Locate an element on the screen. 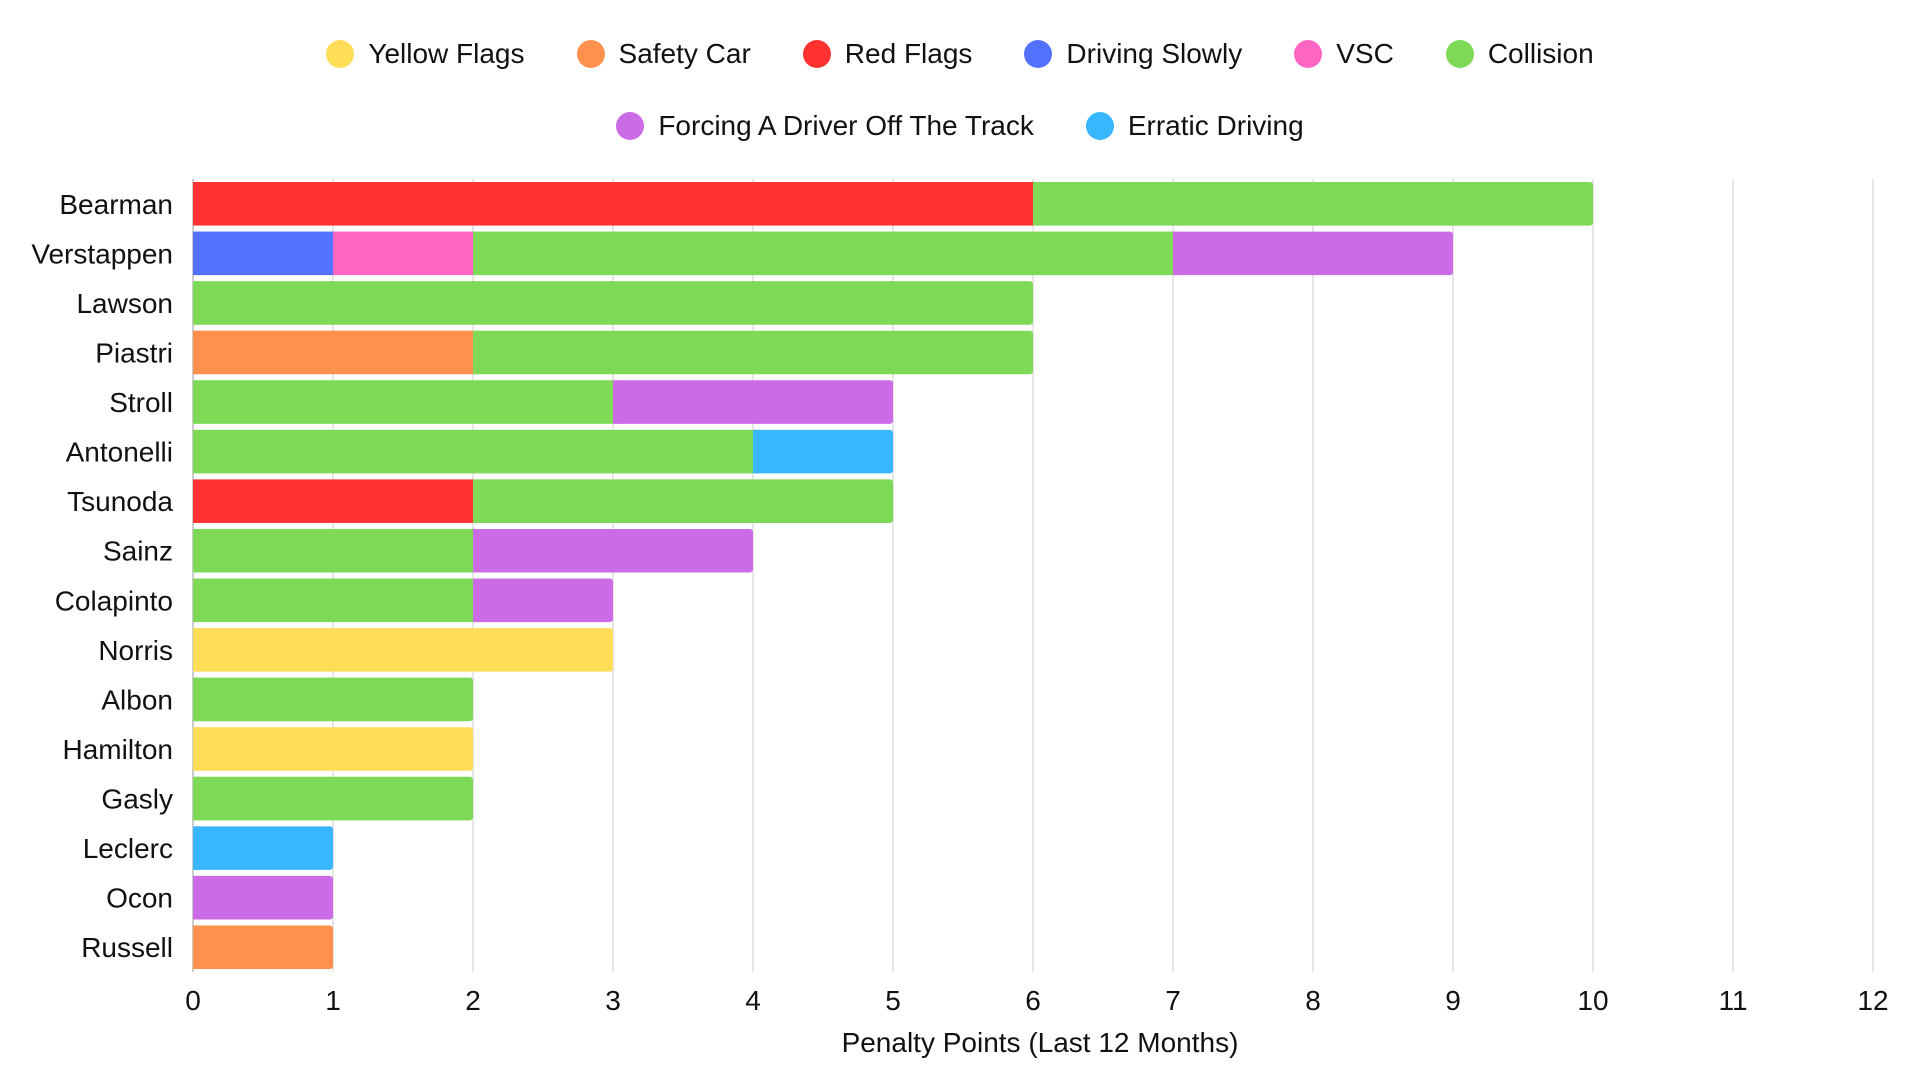 This screenshot has width=1920, height=1080. legend-label: Safety Car is located at coordinates (684, 53).